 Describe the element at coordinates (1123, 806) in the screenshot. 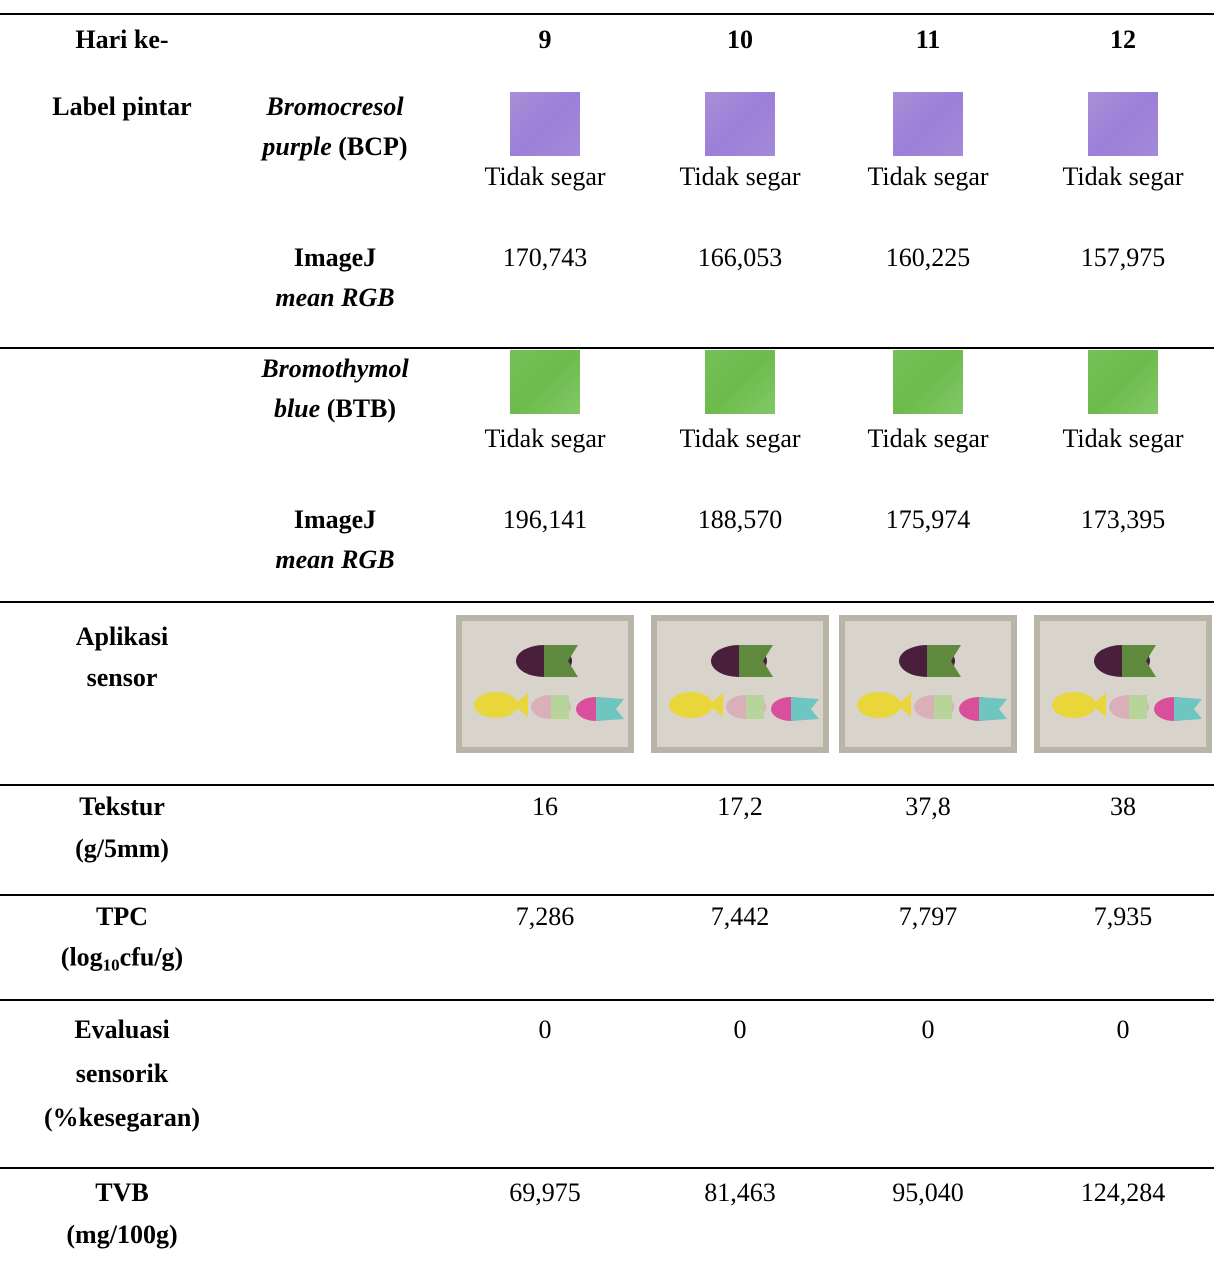

I see `row-value: 38` at that location.